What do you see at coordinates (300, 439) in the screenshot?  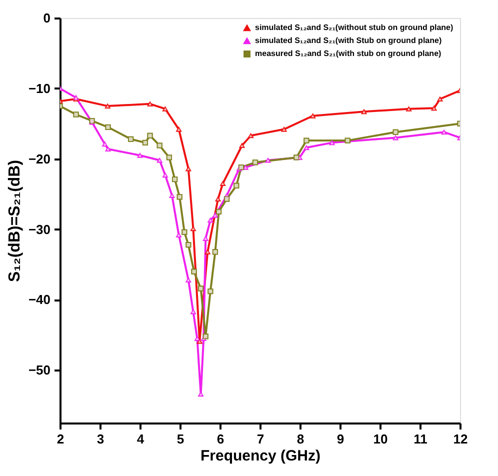 I see `x-tick-label: 8` at bounding box center [300, 439].